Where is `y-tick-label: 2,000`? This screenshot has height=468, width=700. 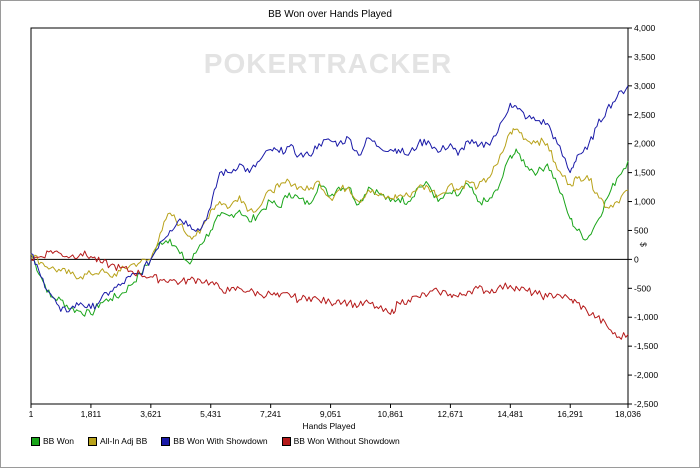
y-tick-label: 2,000 is located at coordinates (645, 144).